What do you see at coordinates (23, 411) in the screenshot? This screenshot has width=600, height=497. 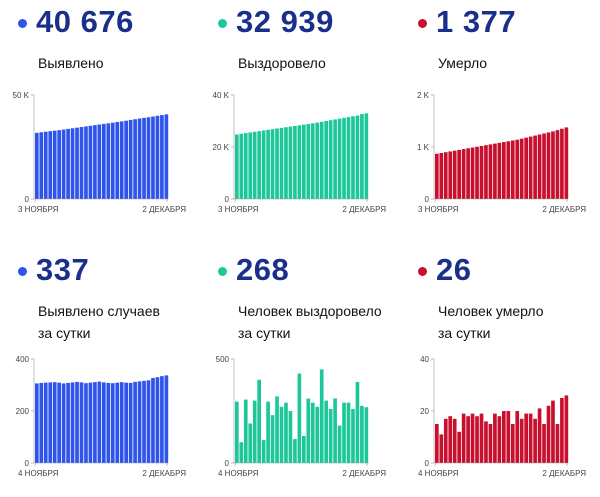 I see `y-tick-label: 200` at bounding box center [23, 411].